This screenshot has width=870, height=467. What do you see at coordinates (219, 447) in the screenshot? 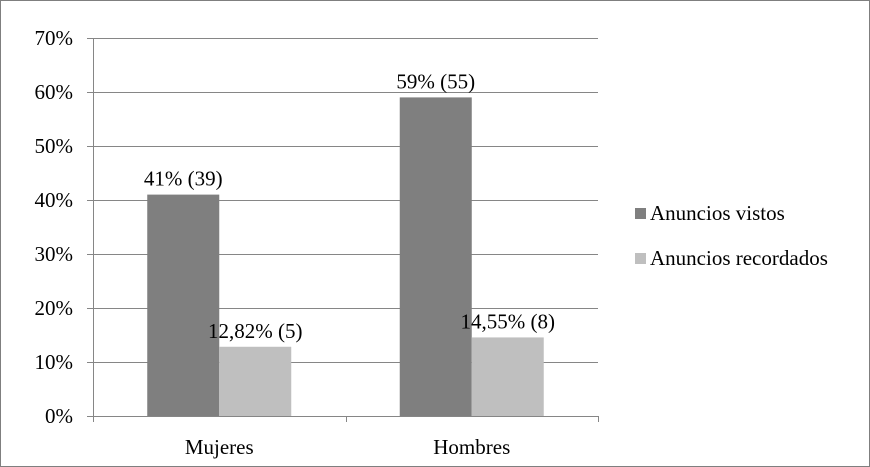
I see `x-tick-label: Mujeres` at bounding box center [219, 447].